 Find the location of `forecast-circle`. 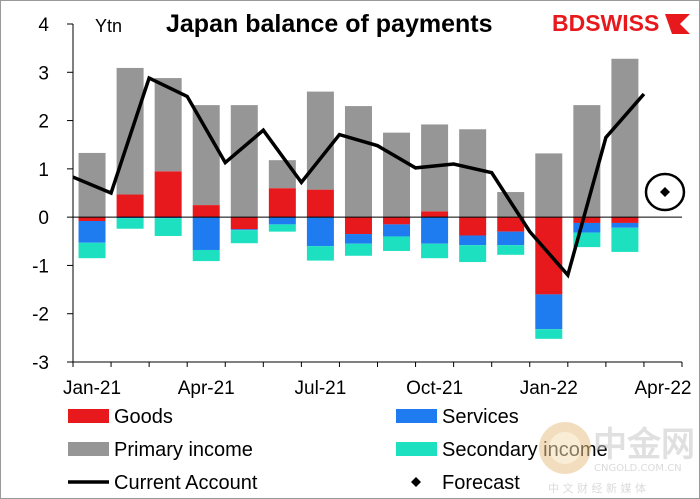

forecast-circle is located at coordinates (665, 192).